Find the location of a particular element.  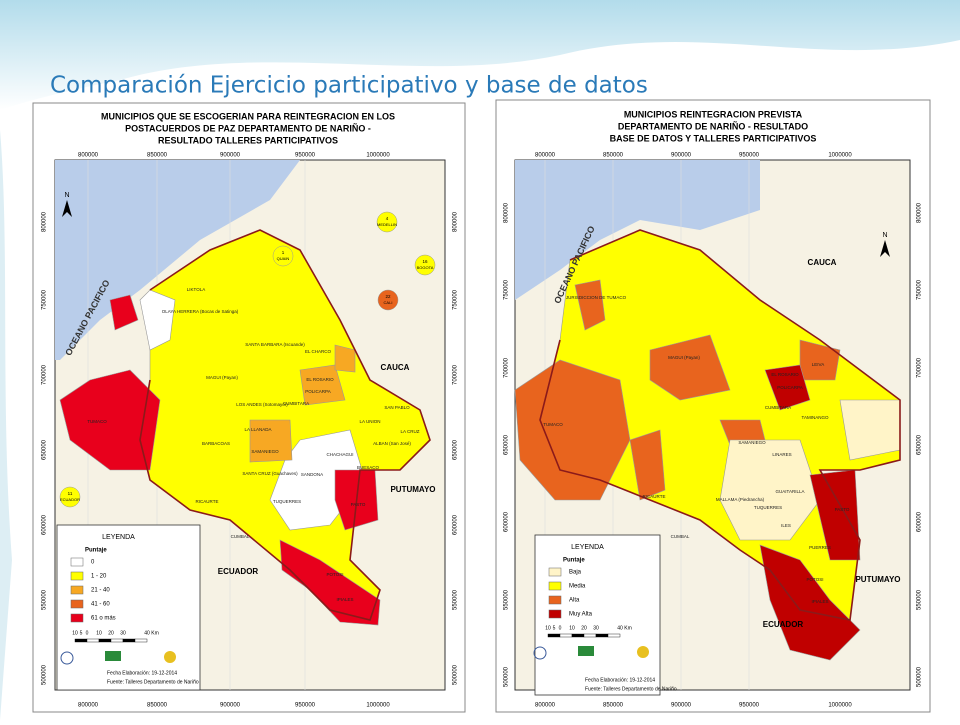

bubble is located at coordinates (387, 222).